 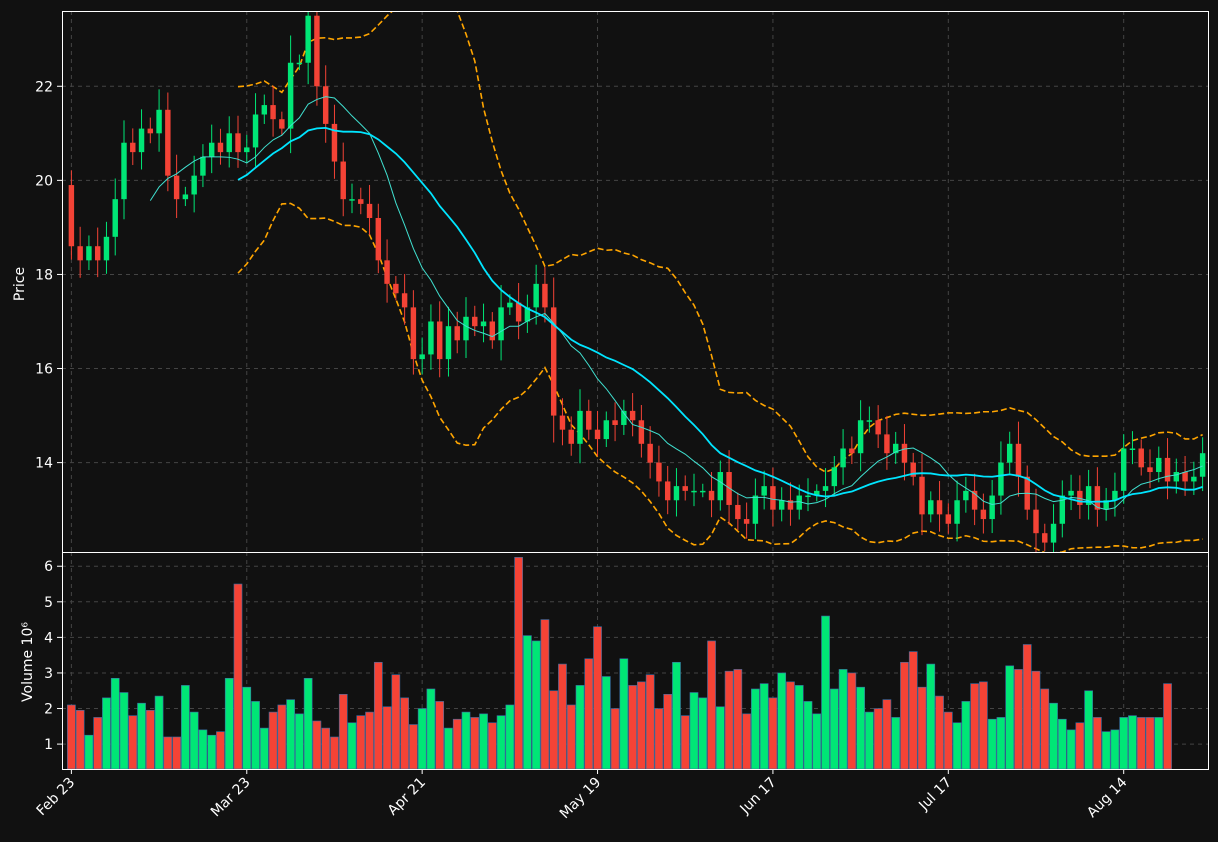 What do you see at coordinates (56, 797) in the screenshot?
I see `x-tick-label: Feb 23` at bounding box center [56, 797].